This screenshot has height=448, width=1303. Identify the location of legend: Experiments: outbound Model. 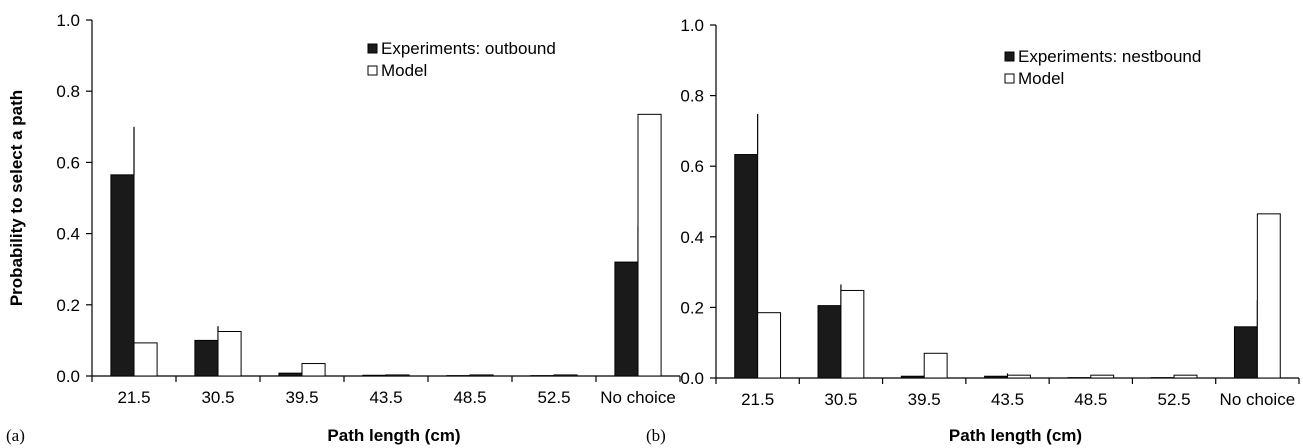
(461, 59).